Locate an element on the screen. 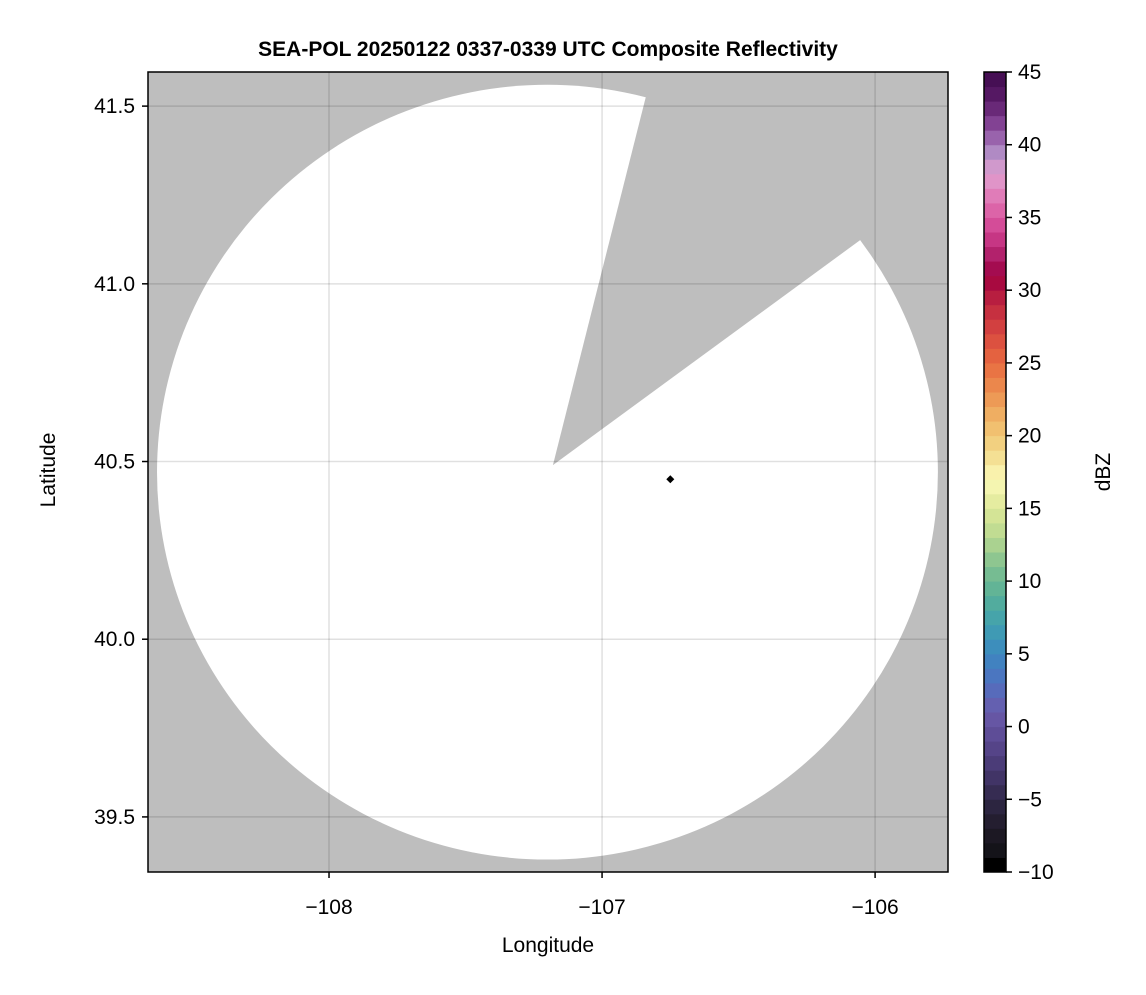 The width and height of the screenshot is (1146, 995). x-tick-label: −107 is located at coordinates (601, 907).